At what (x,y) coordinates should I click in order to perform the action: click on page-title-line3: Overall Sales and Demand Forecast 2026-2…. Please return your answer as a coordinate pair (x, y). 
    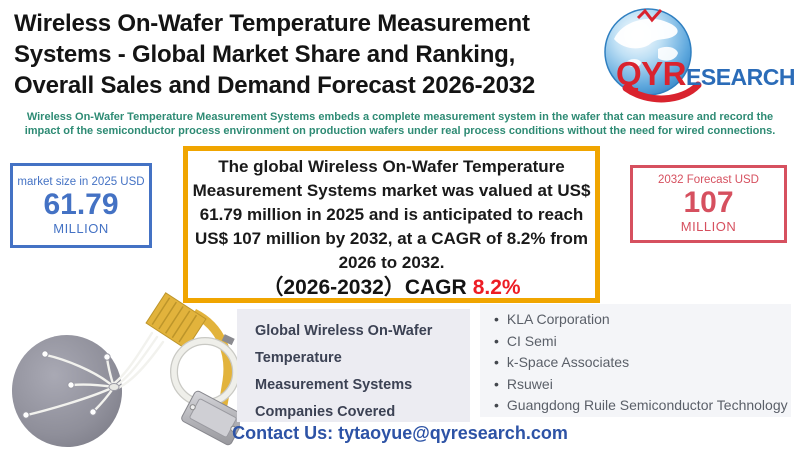
    Looking at the image, I should click on (275, 85).